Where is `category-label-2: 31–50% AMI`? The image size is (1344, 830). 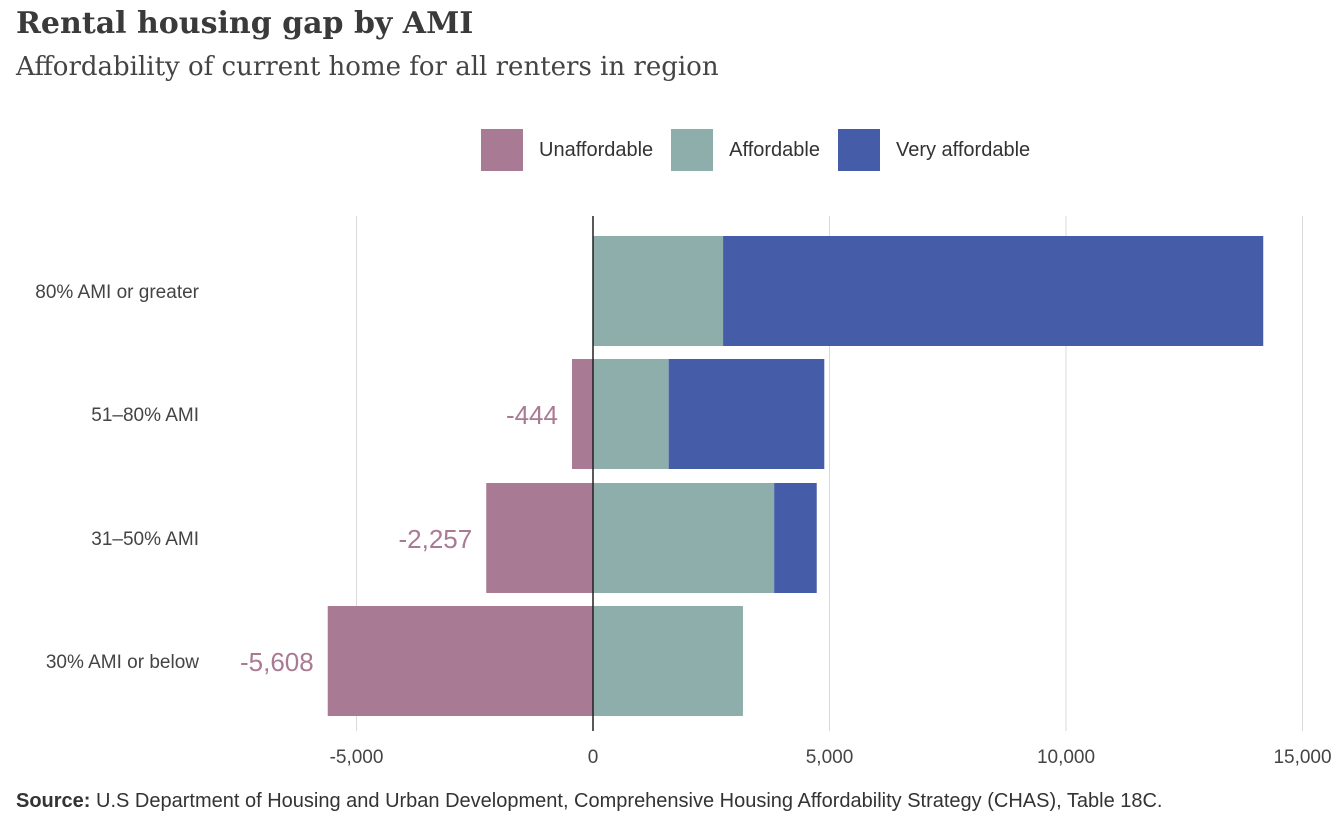
category-label-2: 31–50% AMI is located at coordinates (145, 539).